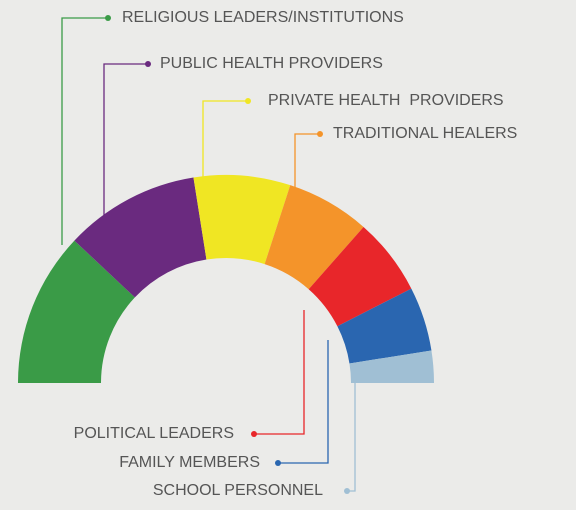 The image size is (576, 510). What do you see at coordinates (425, 133) in the screenshot?
I see `legend-label: TRADITIONAL HEALERS` at bounding box center [425, 133].